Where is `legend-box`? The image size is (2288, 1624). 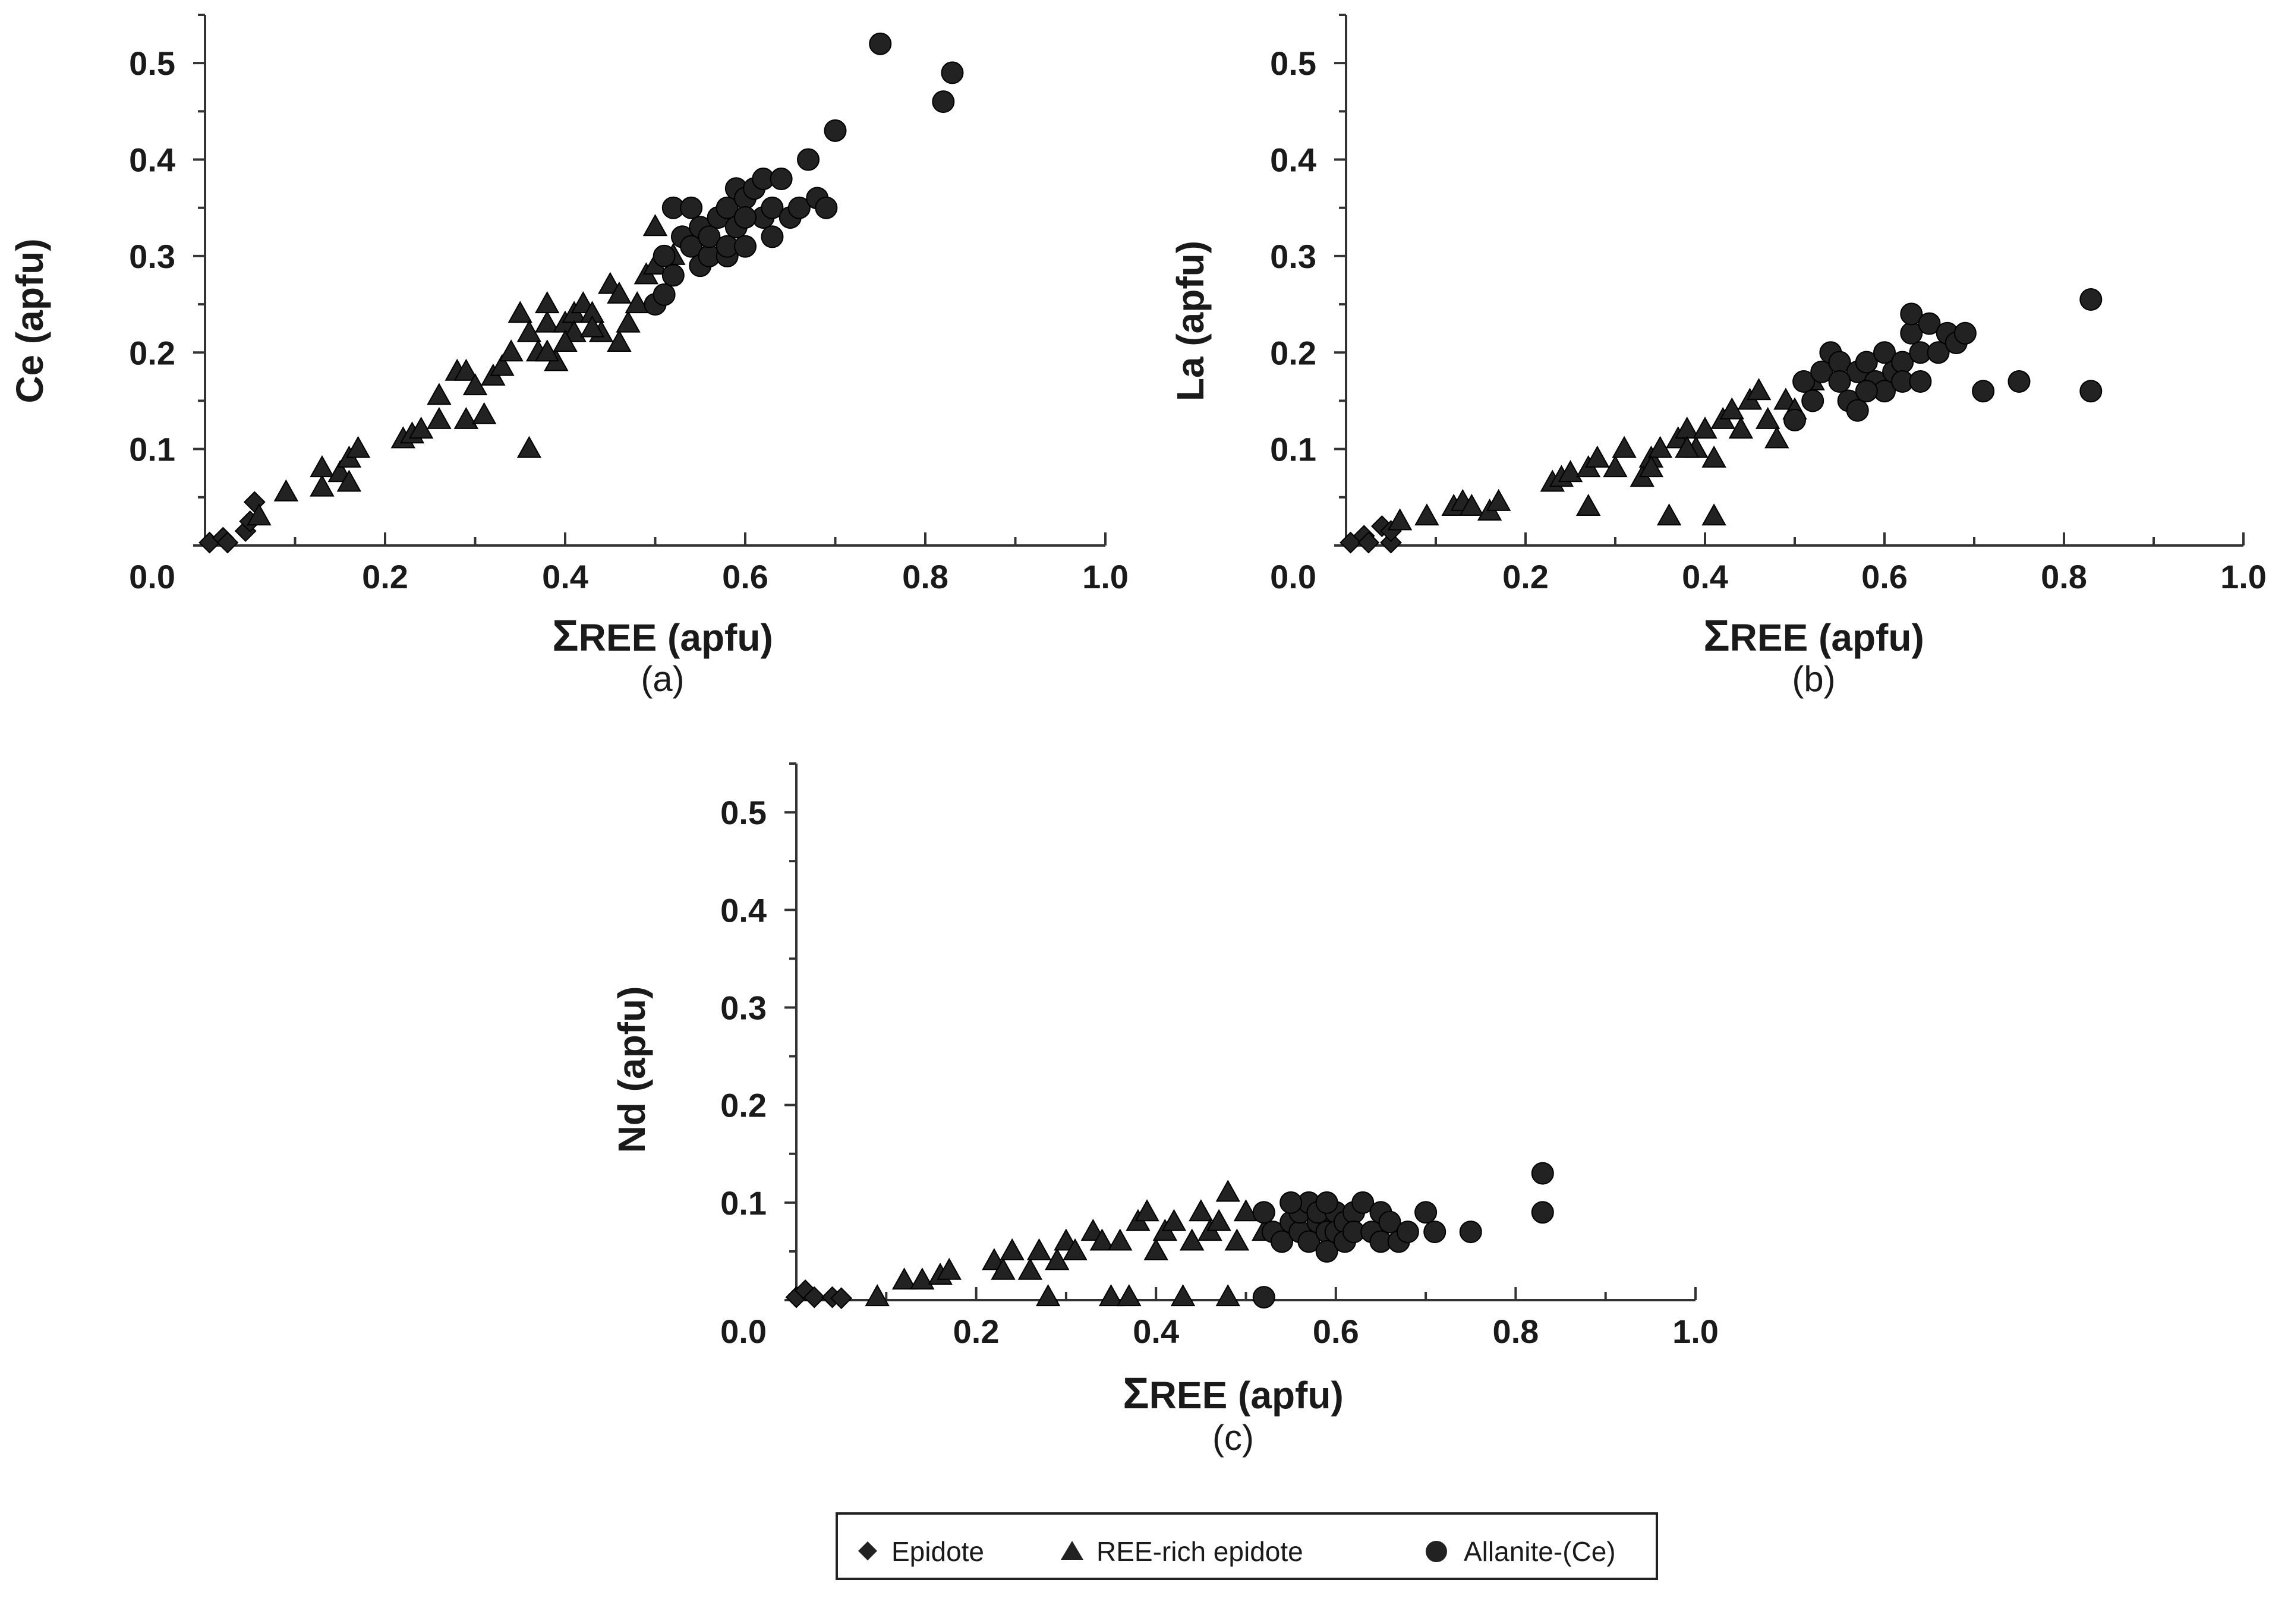
legend-box is located at coordinates (1247, 1546).